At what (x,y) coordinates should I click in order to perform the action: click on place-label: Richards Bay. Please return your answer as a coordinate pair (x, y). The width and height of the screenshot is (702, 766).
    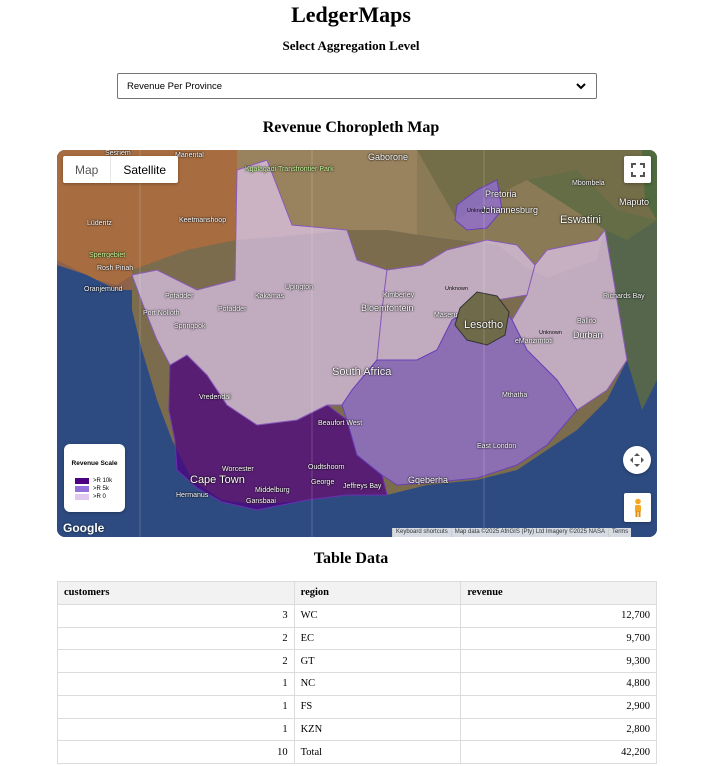
    Looking at the image, I should click on (624, 296).